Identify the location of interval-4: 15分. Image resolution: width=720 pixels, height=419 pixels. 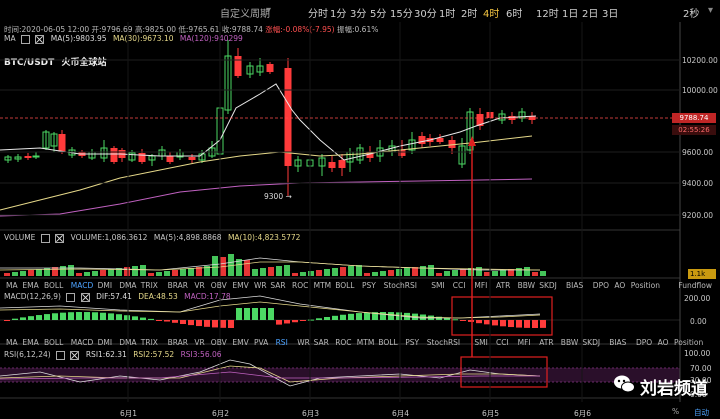
(401, 14).